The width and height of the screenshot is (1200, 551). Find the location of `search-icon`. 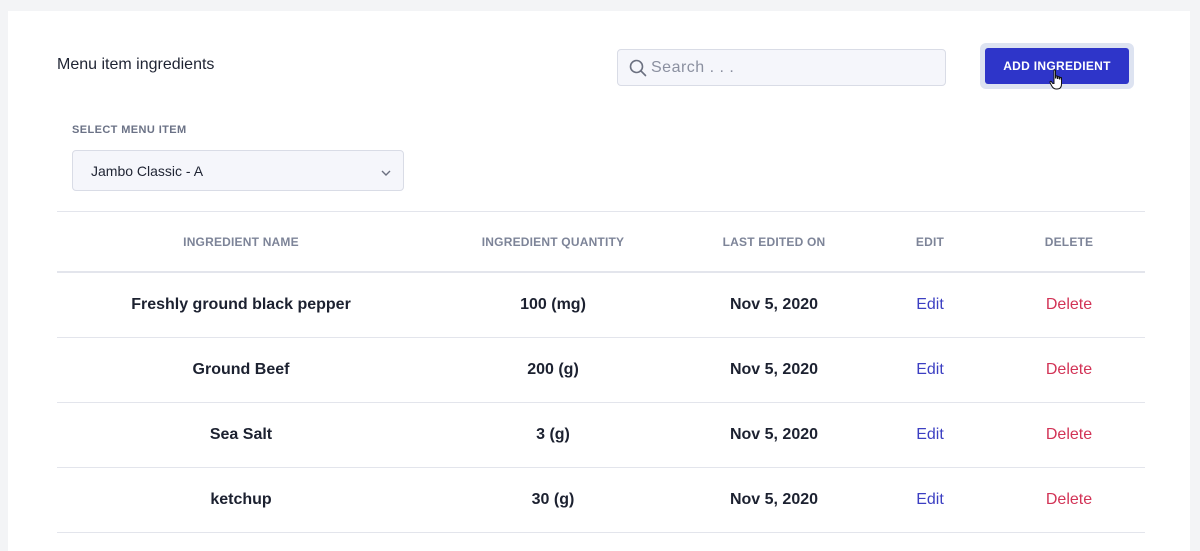

search-icon is located at coordinates (638, 68).